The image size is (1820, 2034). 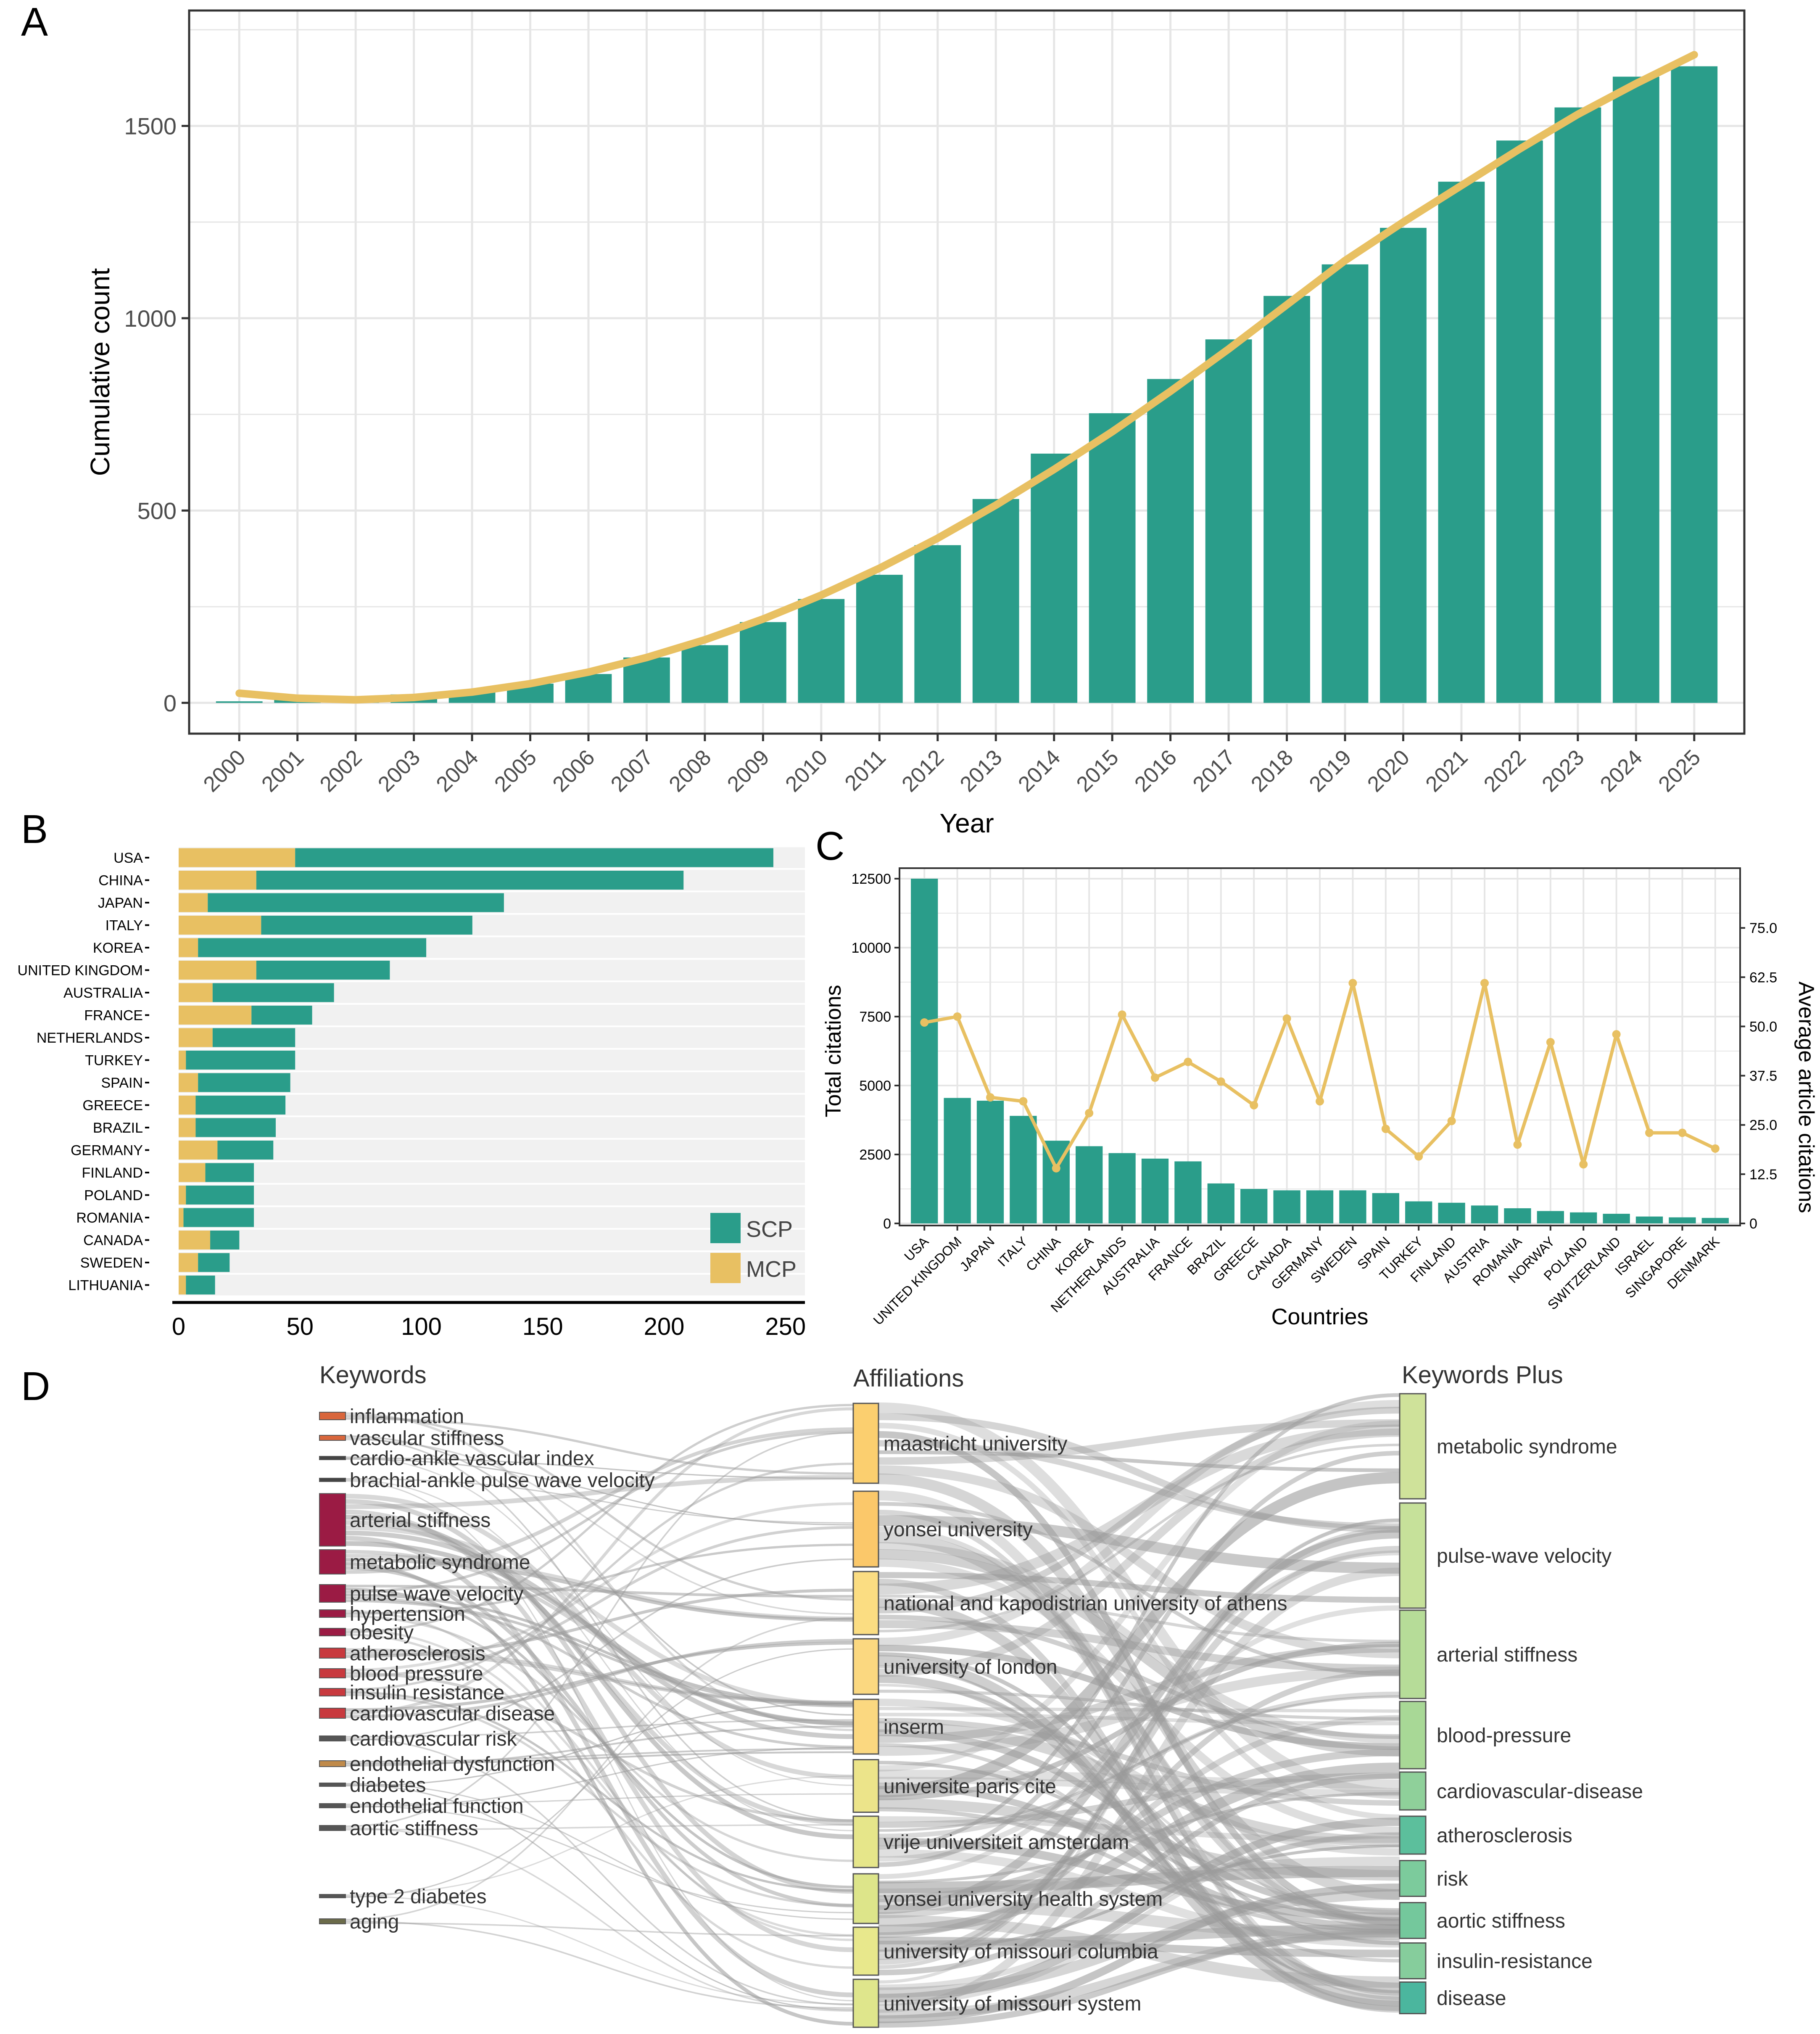 What do you see at coordinates (1254, 1206) in the screenshot?
I see `panel-c-bar-greece` at bounding box center [1254, 1206].